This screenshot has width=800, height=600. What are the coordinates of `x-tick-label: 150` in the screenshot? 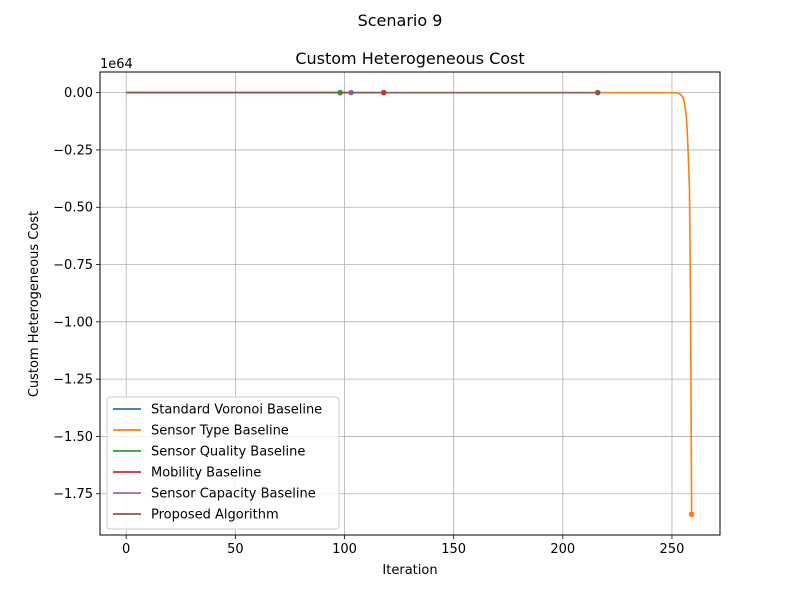 It's located at (453, 549).